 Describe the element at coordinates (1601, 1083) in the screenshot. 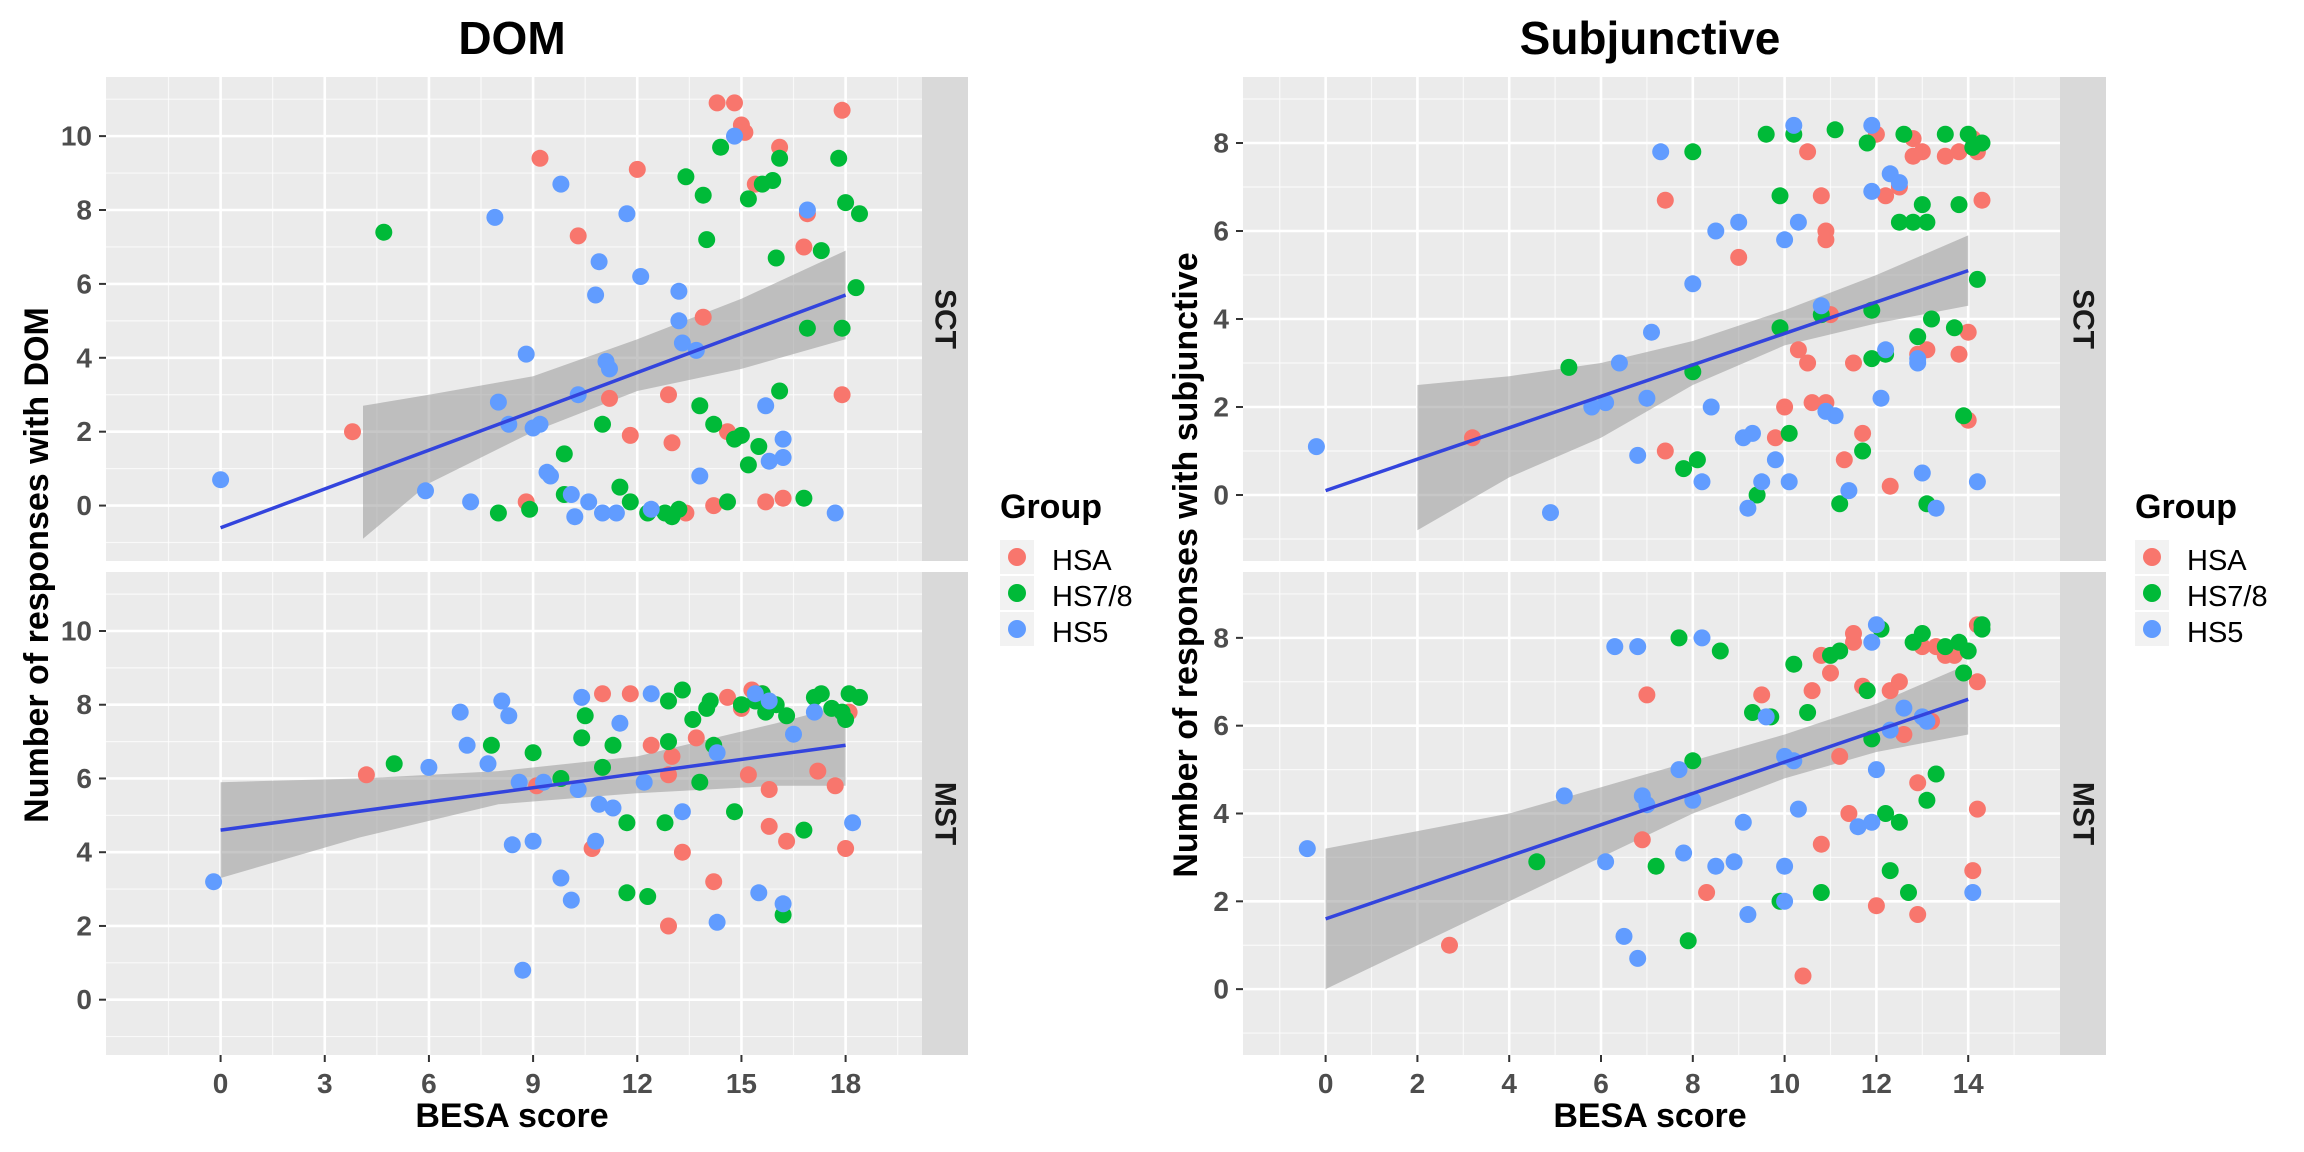

I see `x-tick-label: 6` at that location.